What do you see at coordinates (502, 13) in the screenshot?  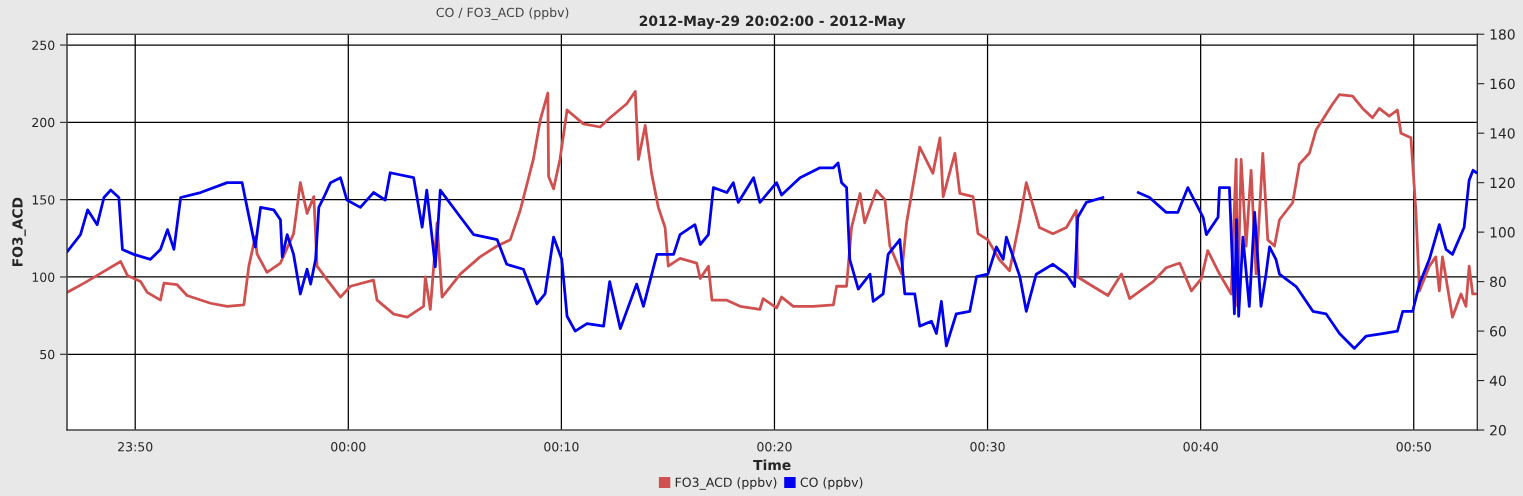 I see `text: CO / FO3_ACD (ppbv)` at bounding box center [502, 13].